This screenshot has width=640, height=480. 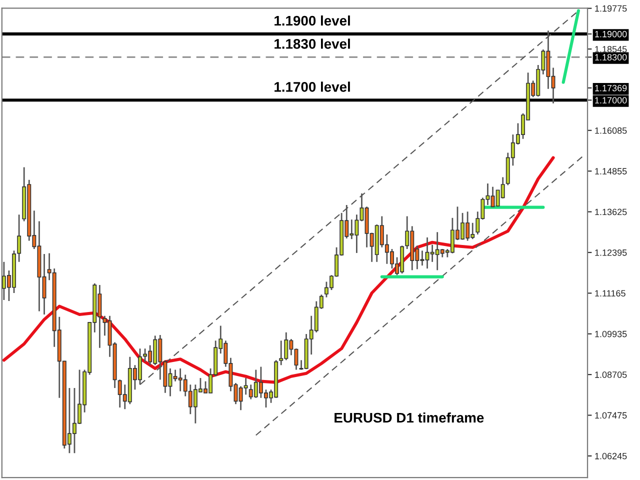 I want to click on annotation: EURUSD D1 timeframe, so click(x=409, y=417).